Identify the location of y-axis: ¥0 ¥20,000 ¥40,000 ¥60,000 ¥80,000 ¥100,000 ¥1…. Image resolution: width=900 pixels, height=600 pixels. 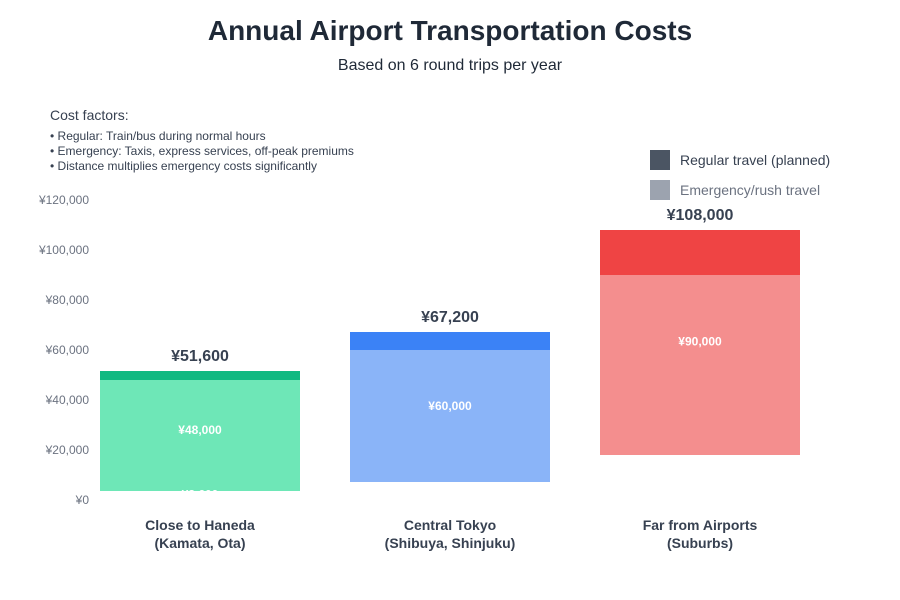
(63, 350).